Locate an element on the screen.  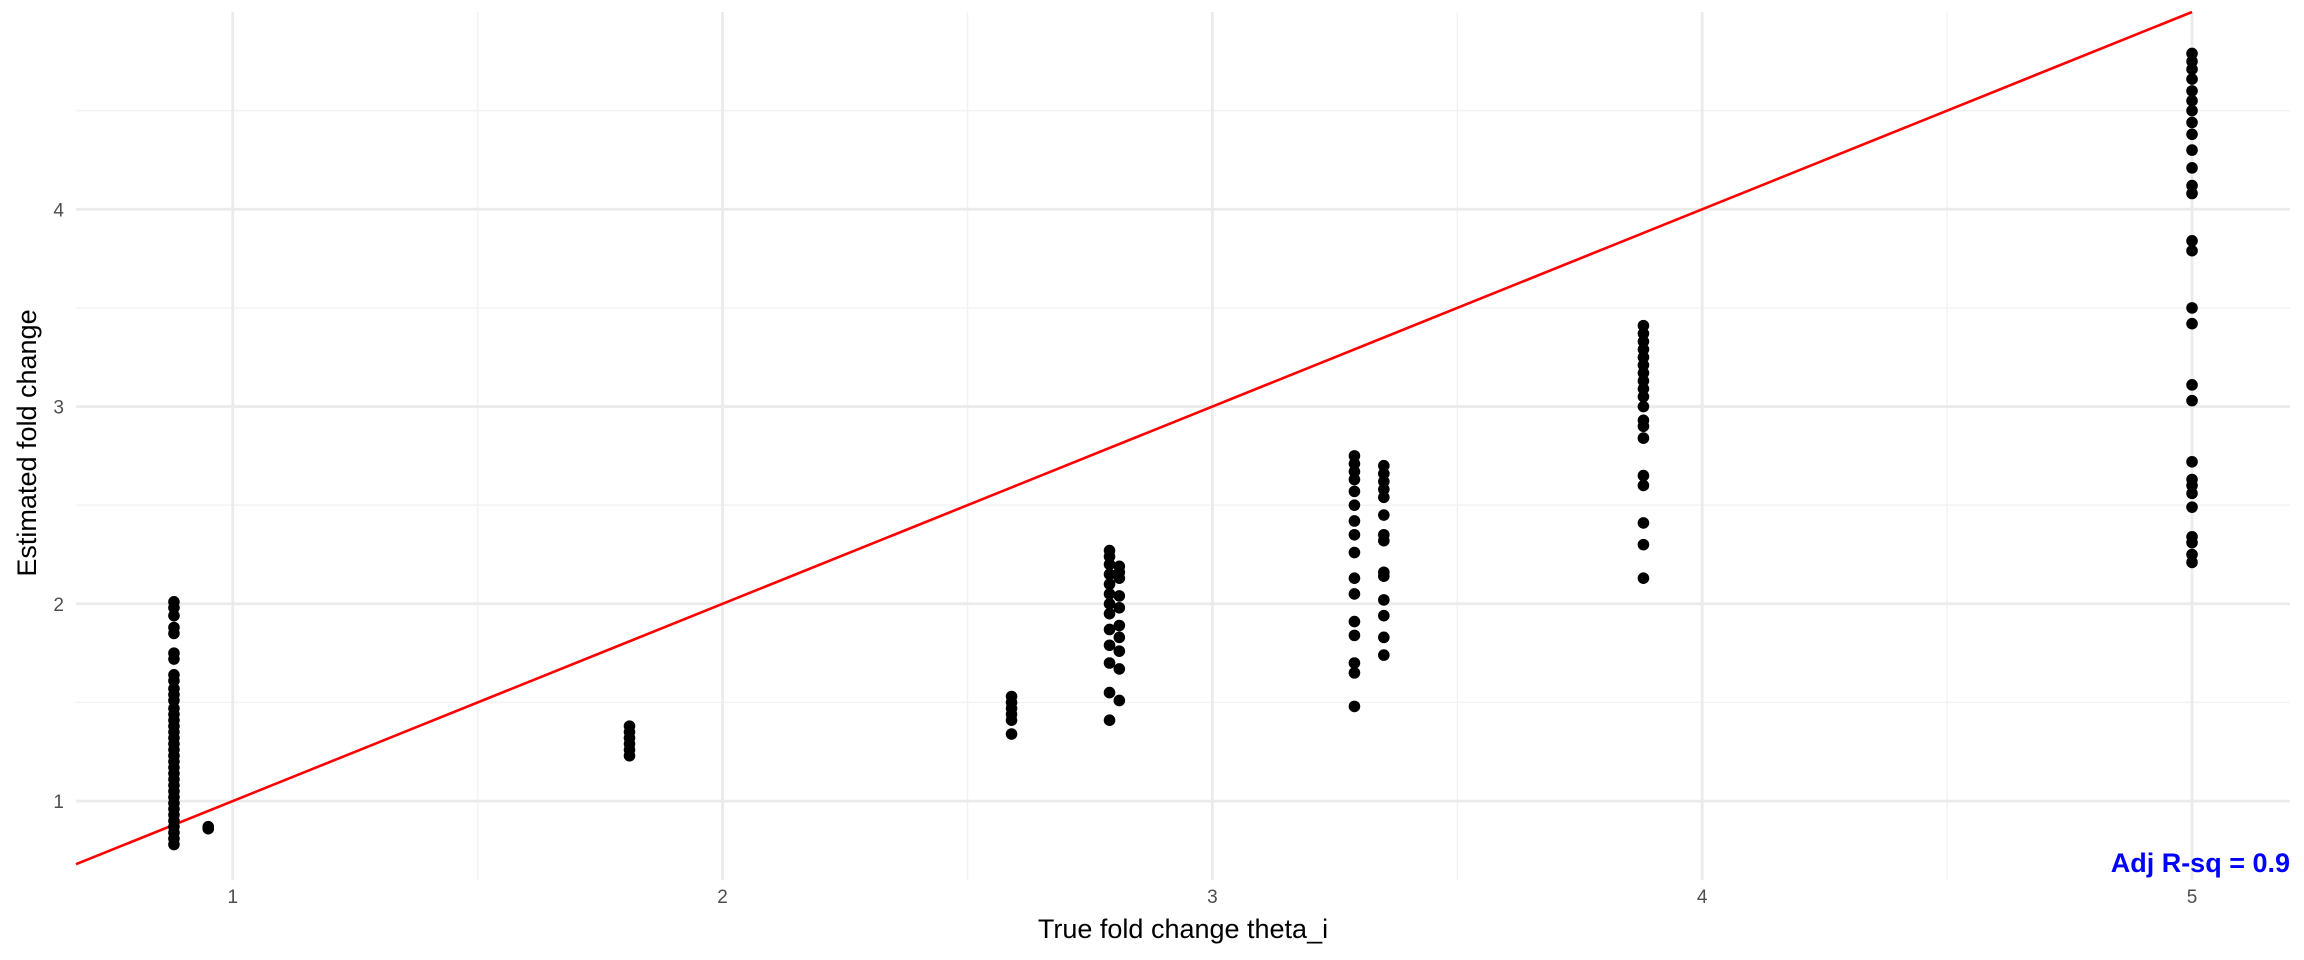
x-tick-label: 4 is located at coordinates (1702, 897).